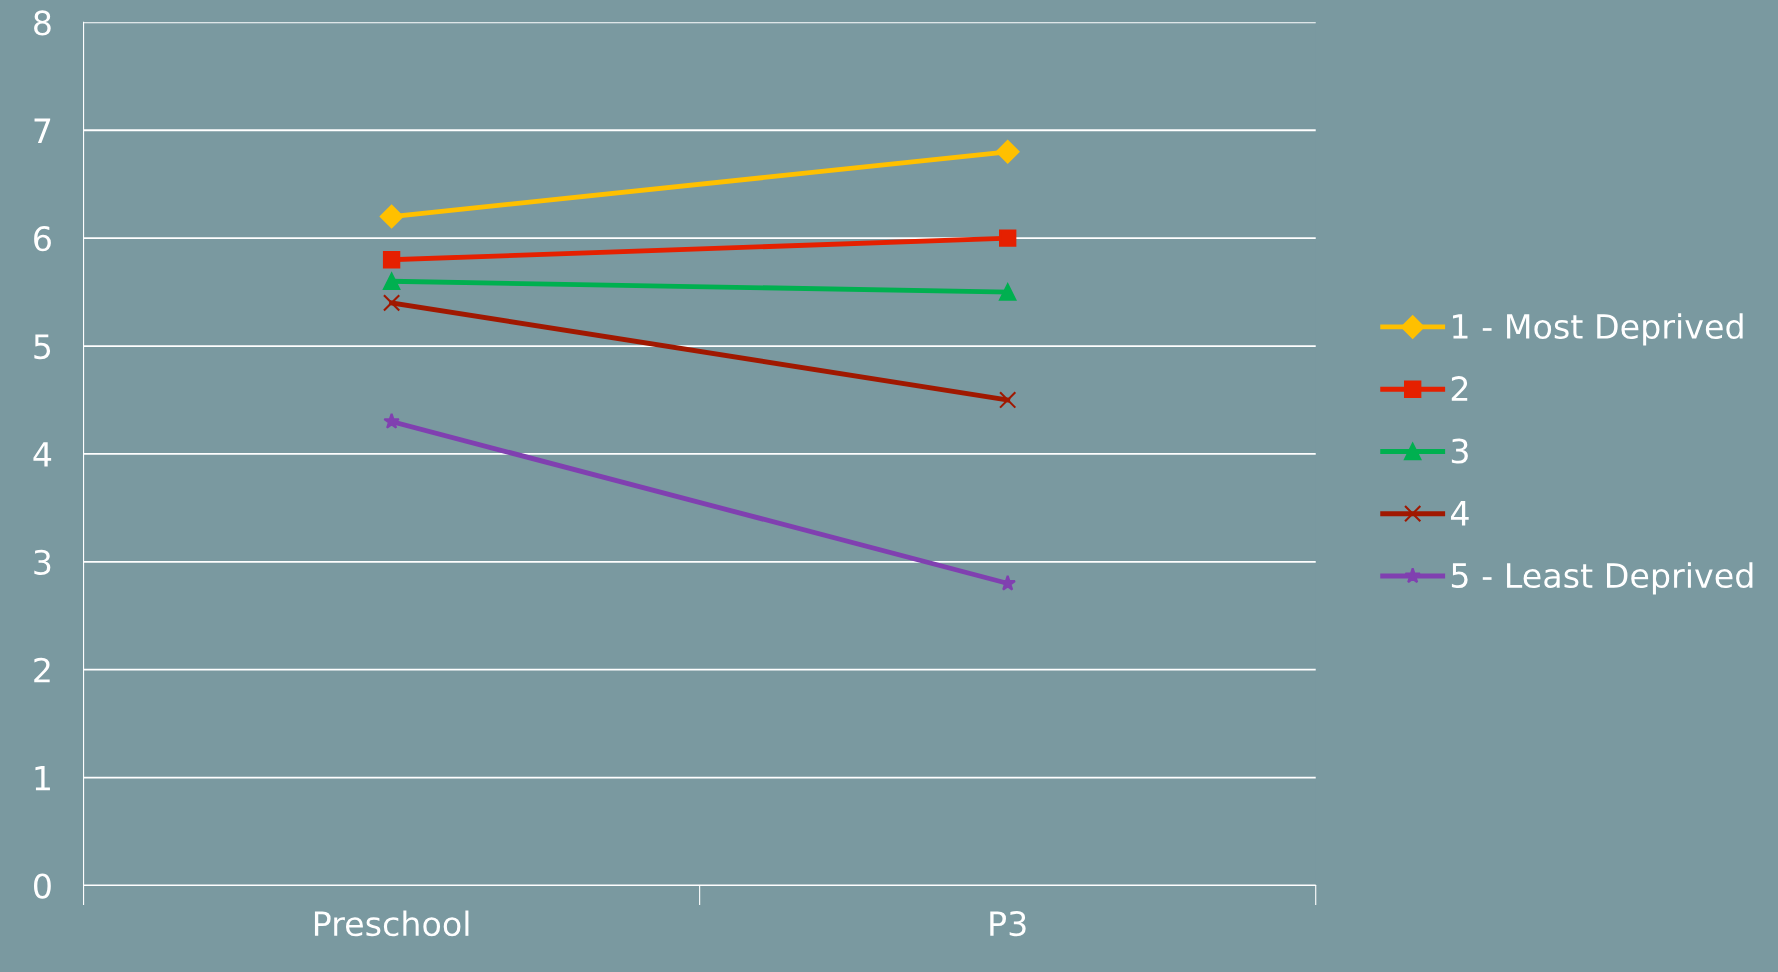 The width and height of the screenshot is (1778, 972). Describe the element at coordinates (42, 130) in the screenshot. I see `y-tick-label: 7` at that location.